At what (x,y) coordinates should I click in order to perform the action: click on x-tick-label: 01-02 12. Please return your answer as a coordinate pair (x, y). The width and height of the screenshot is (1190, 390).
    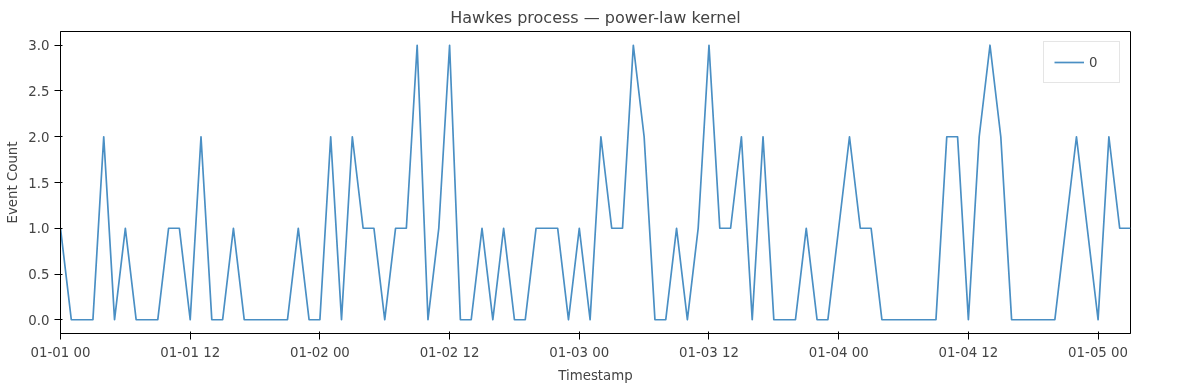
    Looking at the image, I should click on (449, 352).